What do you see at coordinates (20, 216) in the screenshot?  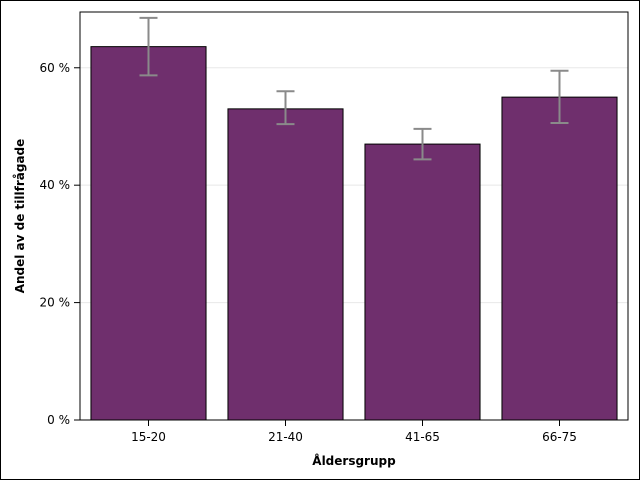 I see `y-axis-title: Andel av de tillfrågade` at bounding box center [20, 216].